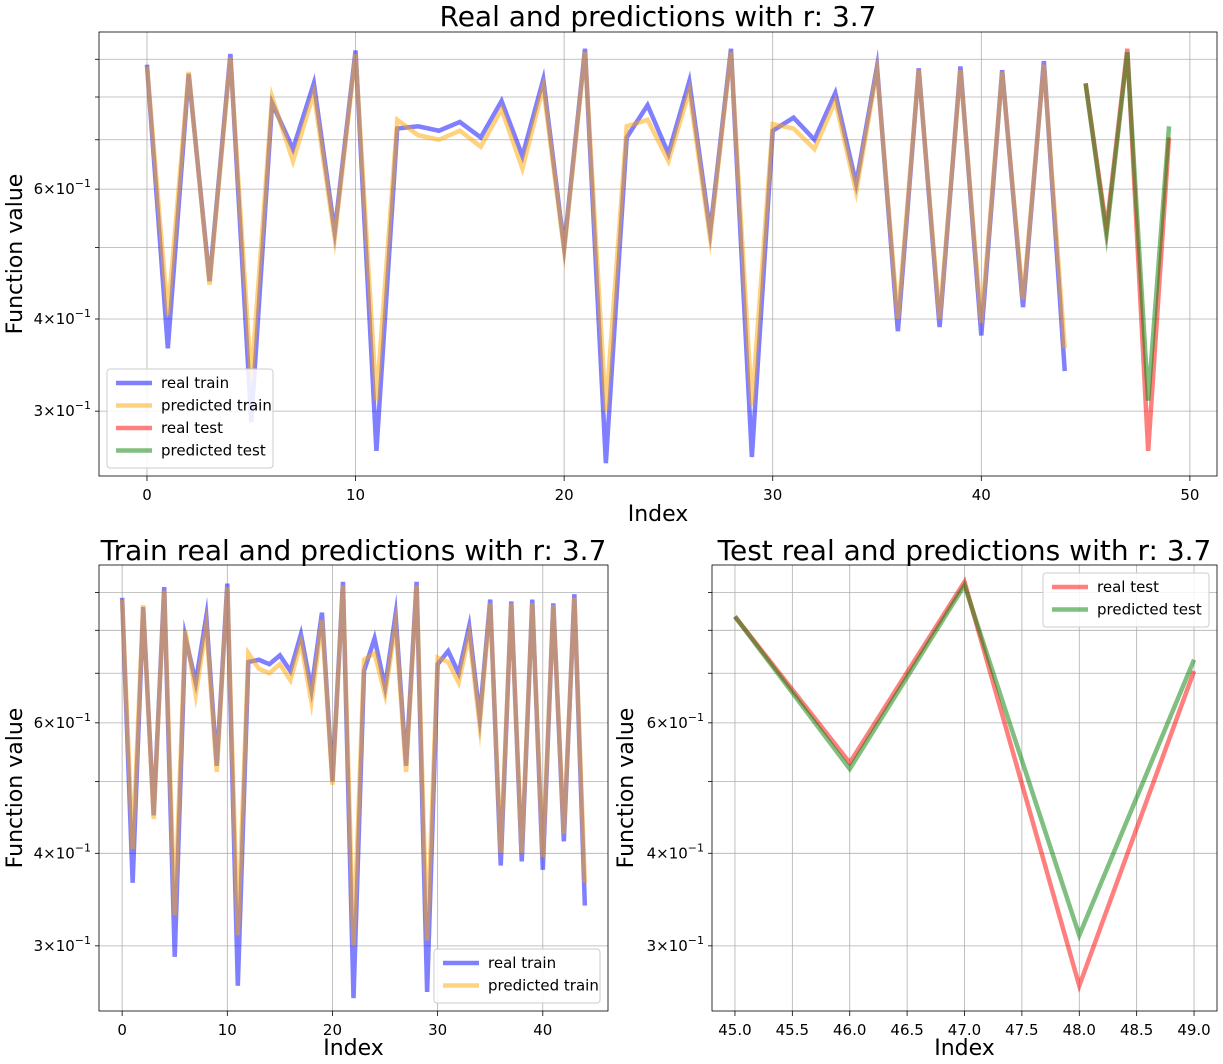 Image resolution: width=1223 pixels, height=1064 pixels. Describe the element at coordinates (1189, 495) in the screenshot. I see `x-tick-label: 50` at that location.